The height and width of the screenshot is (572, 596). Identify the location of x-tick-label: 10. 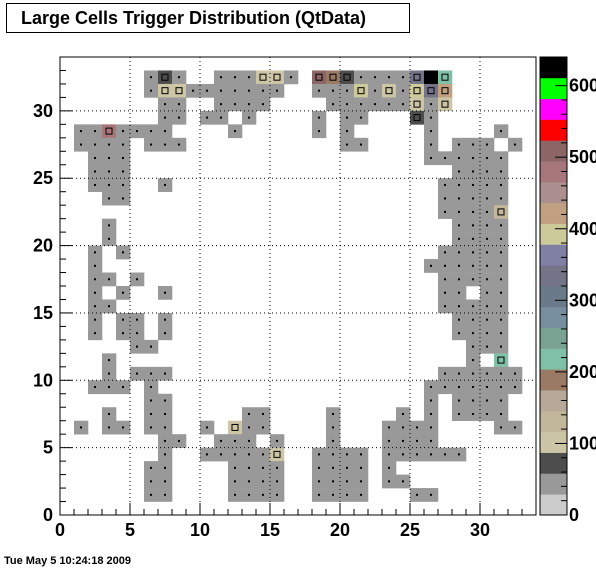
(200, 530).